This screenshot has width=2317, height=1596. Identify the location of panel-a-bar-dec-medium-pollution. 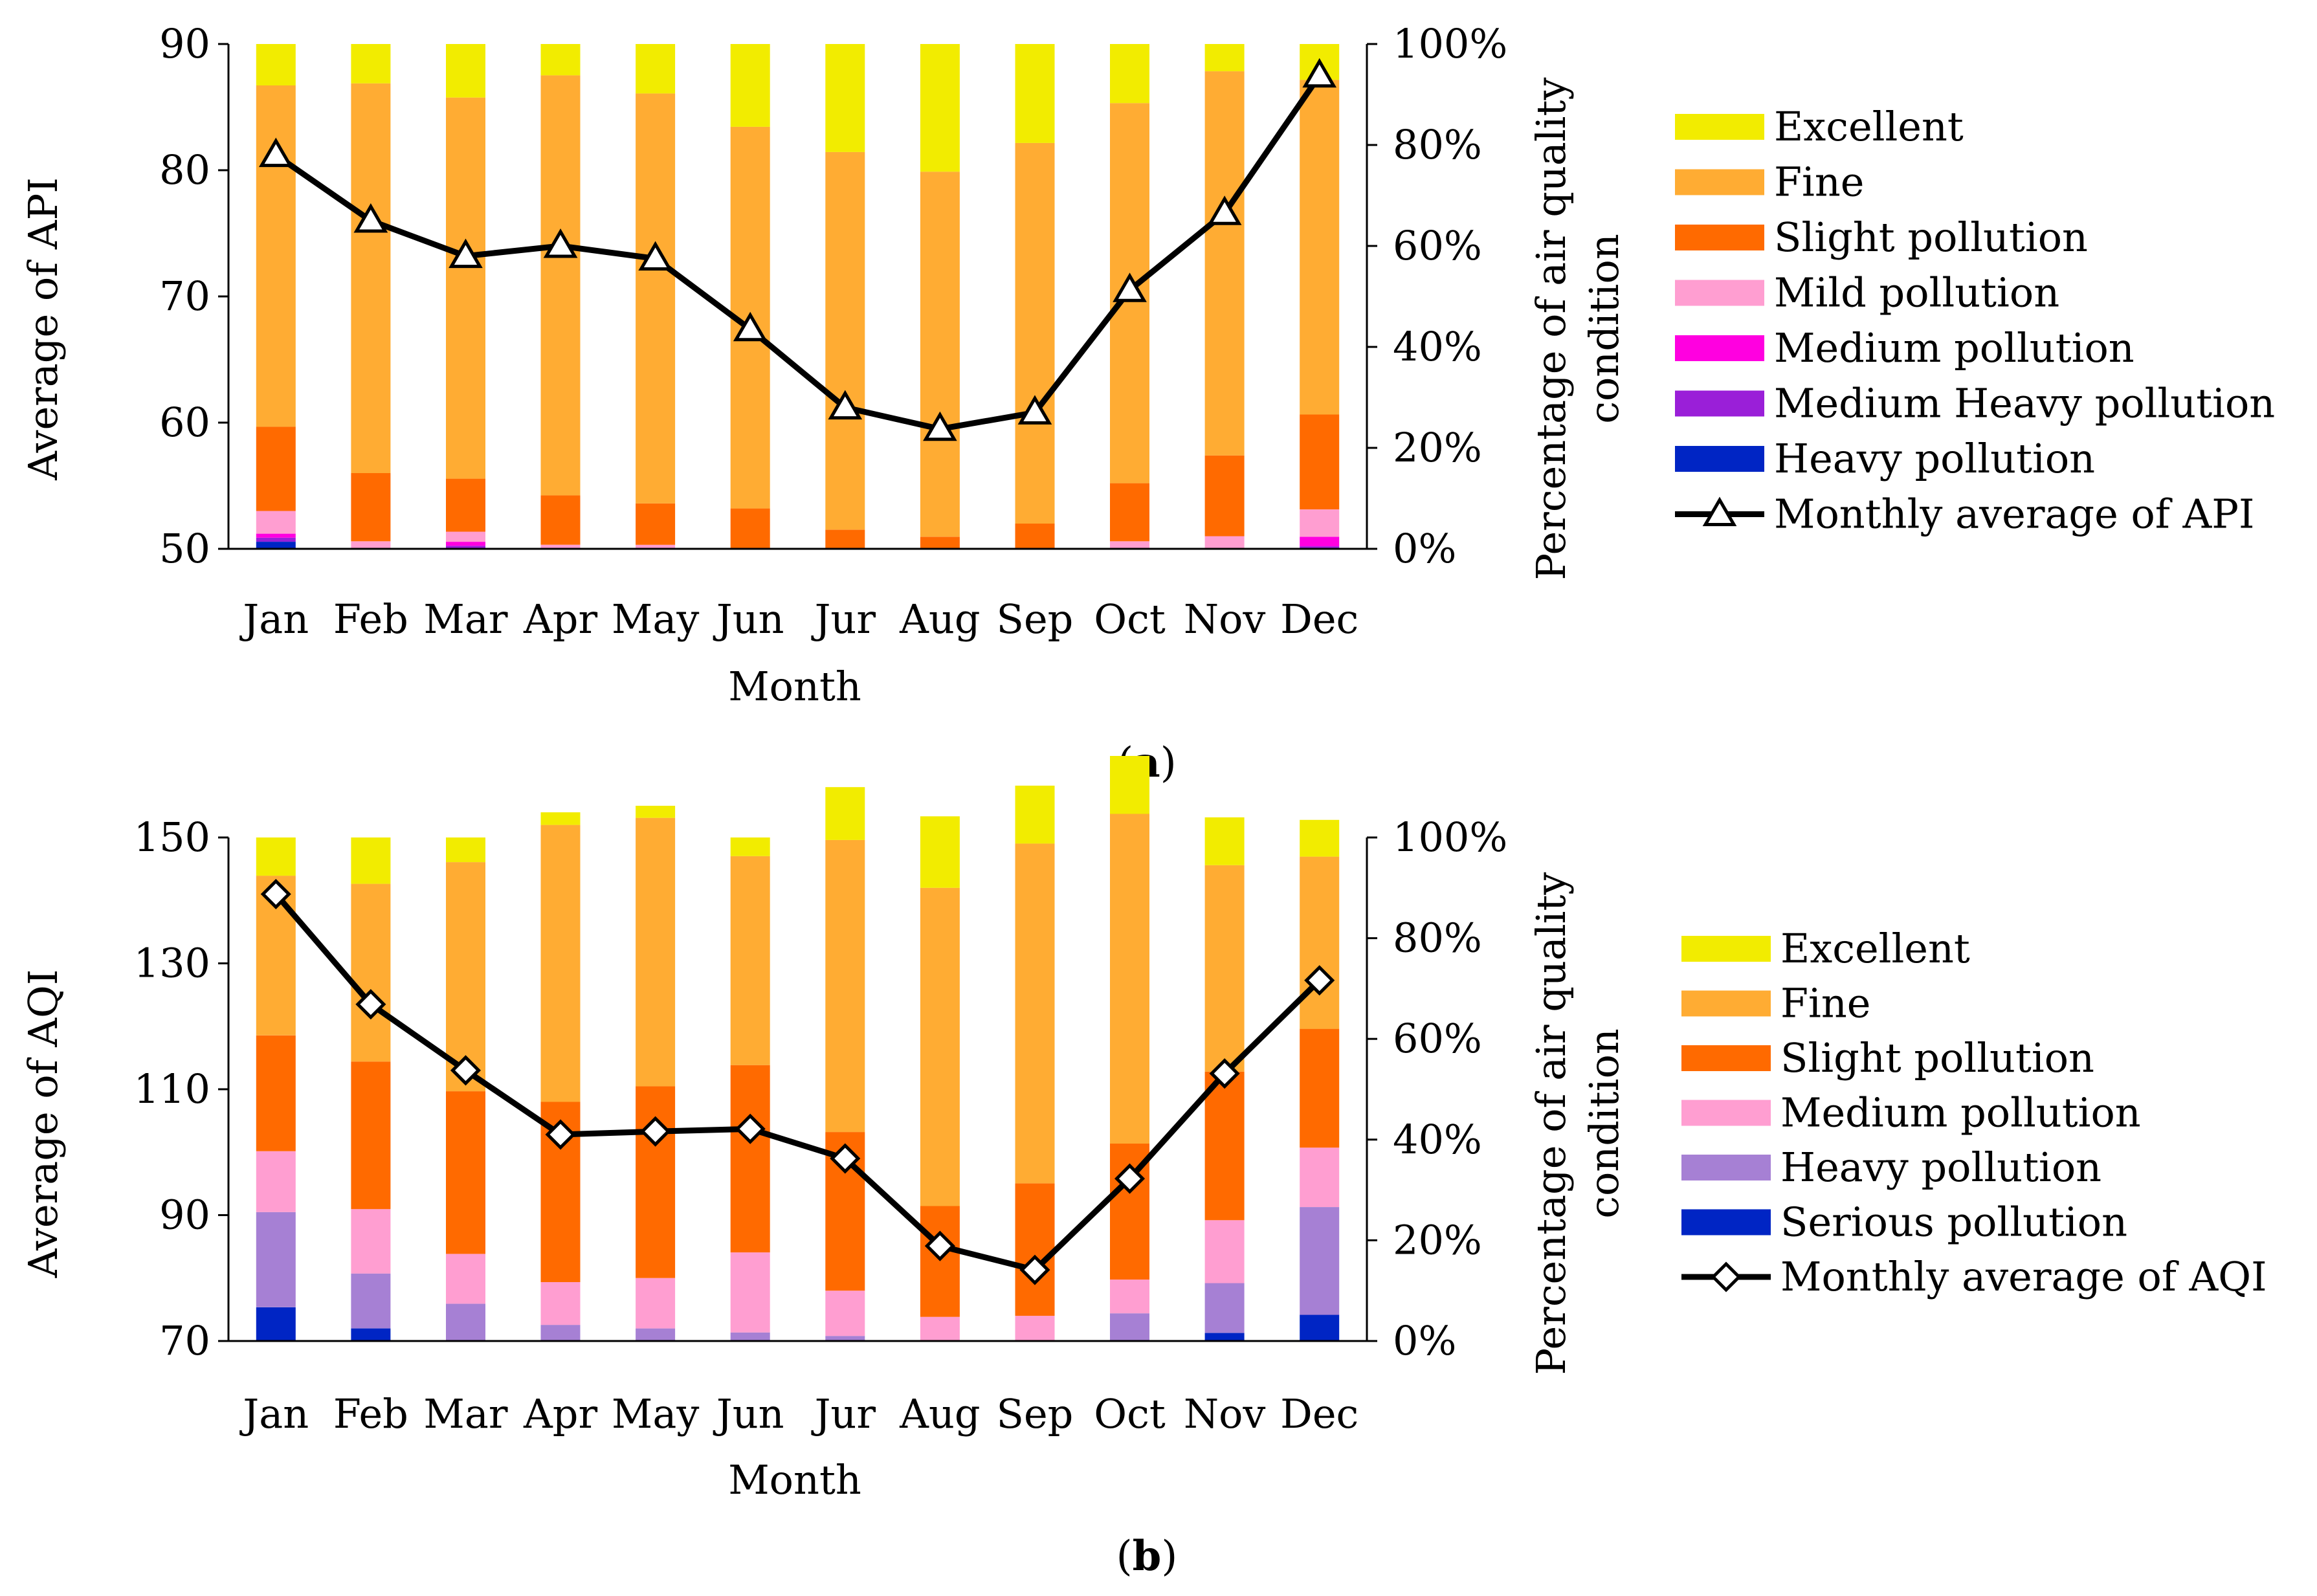
(1320, 542).